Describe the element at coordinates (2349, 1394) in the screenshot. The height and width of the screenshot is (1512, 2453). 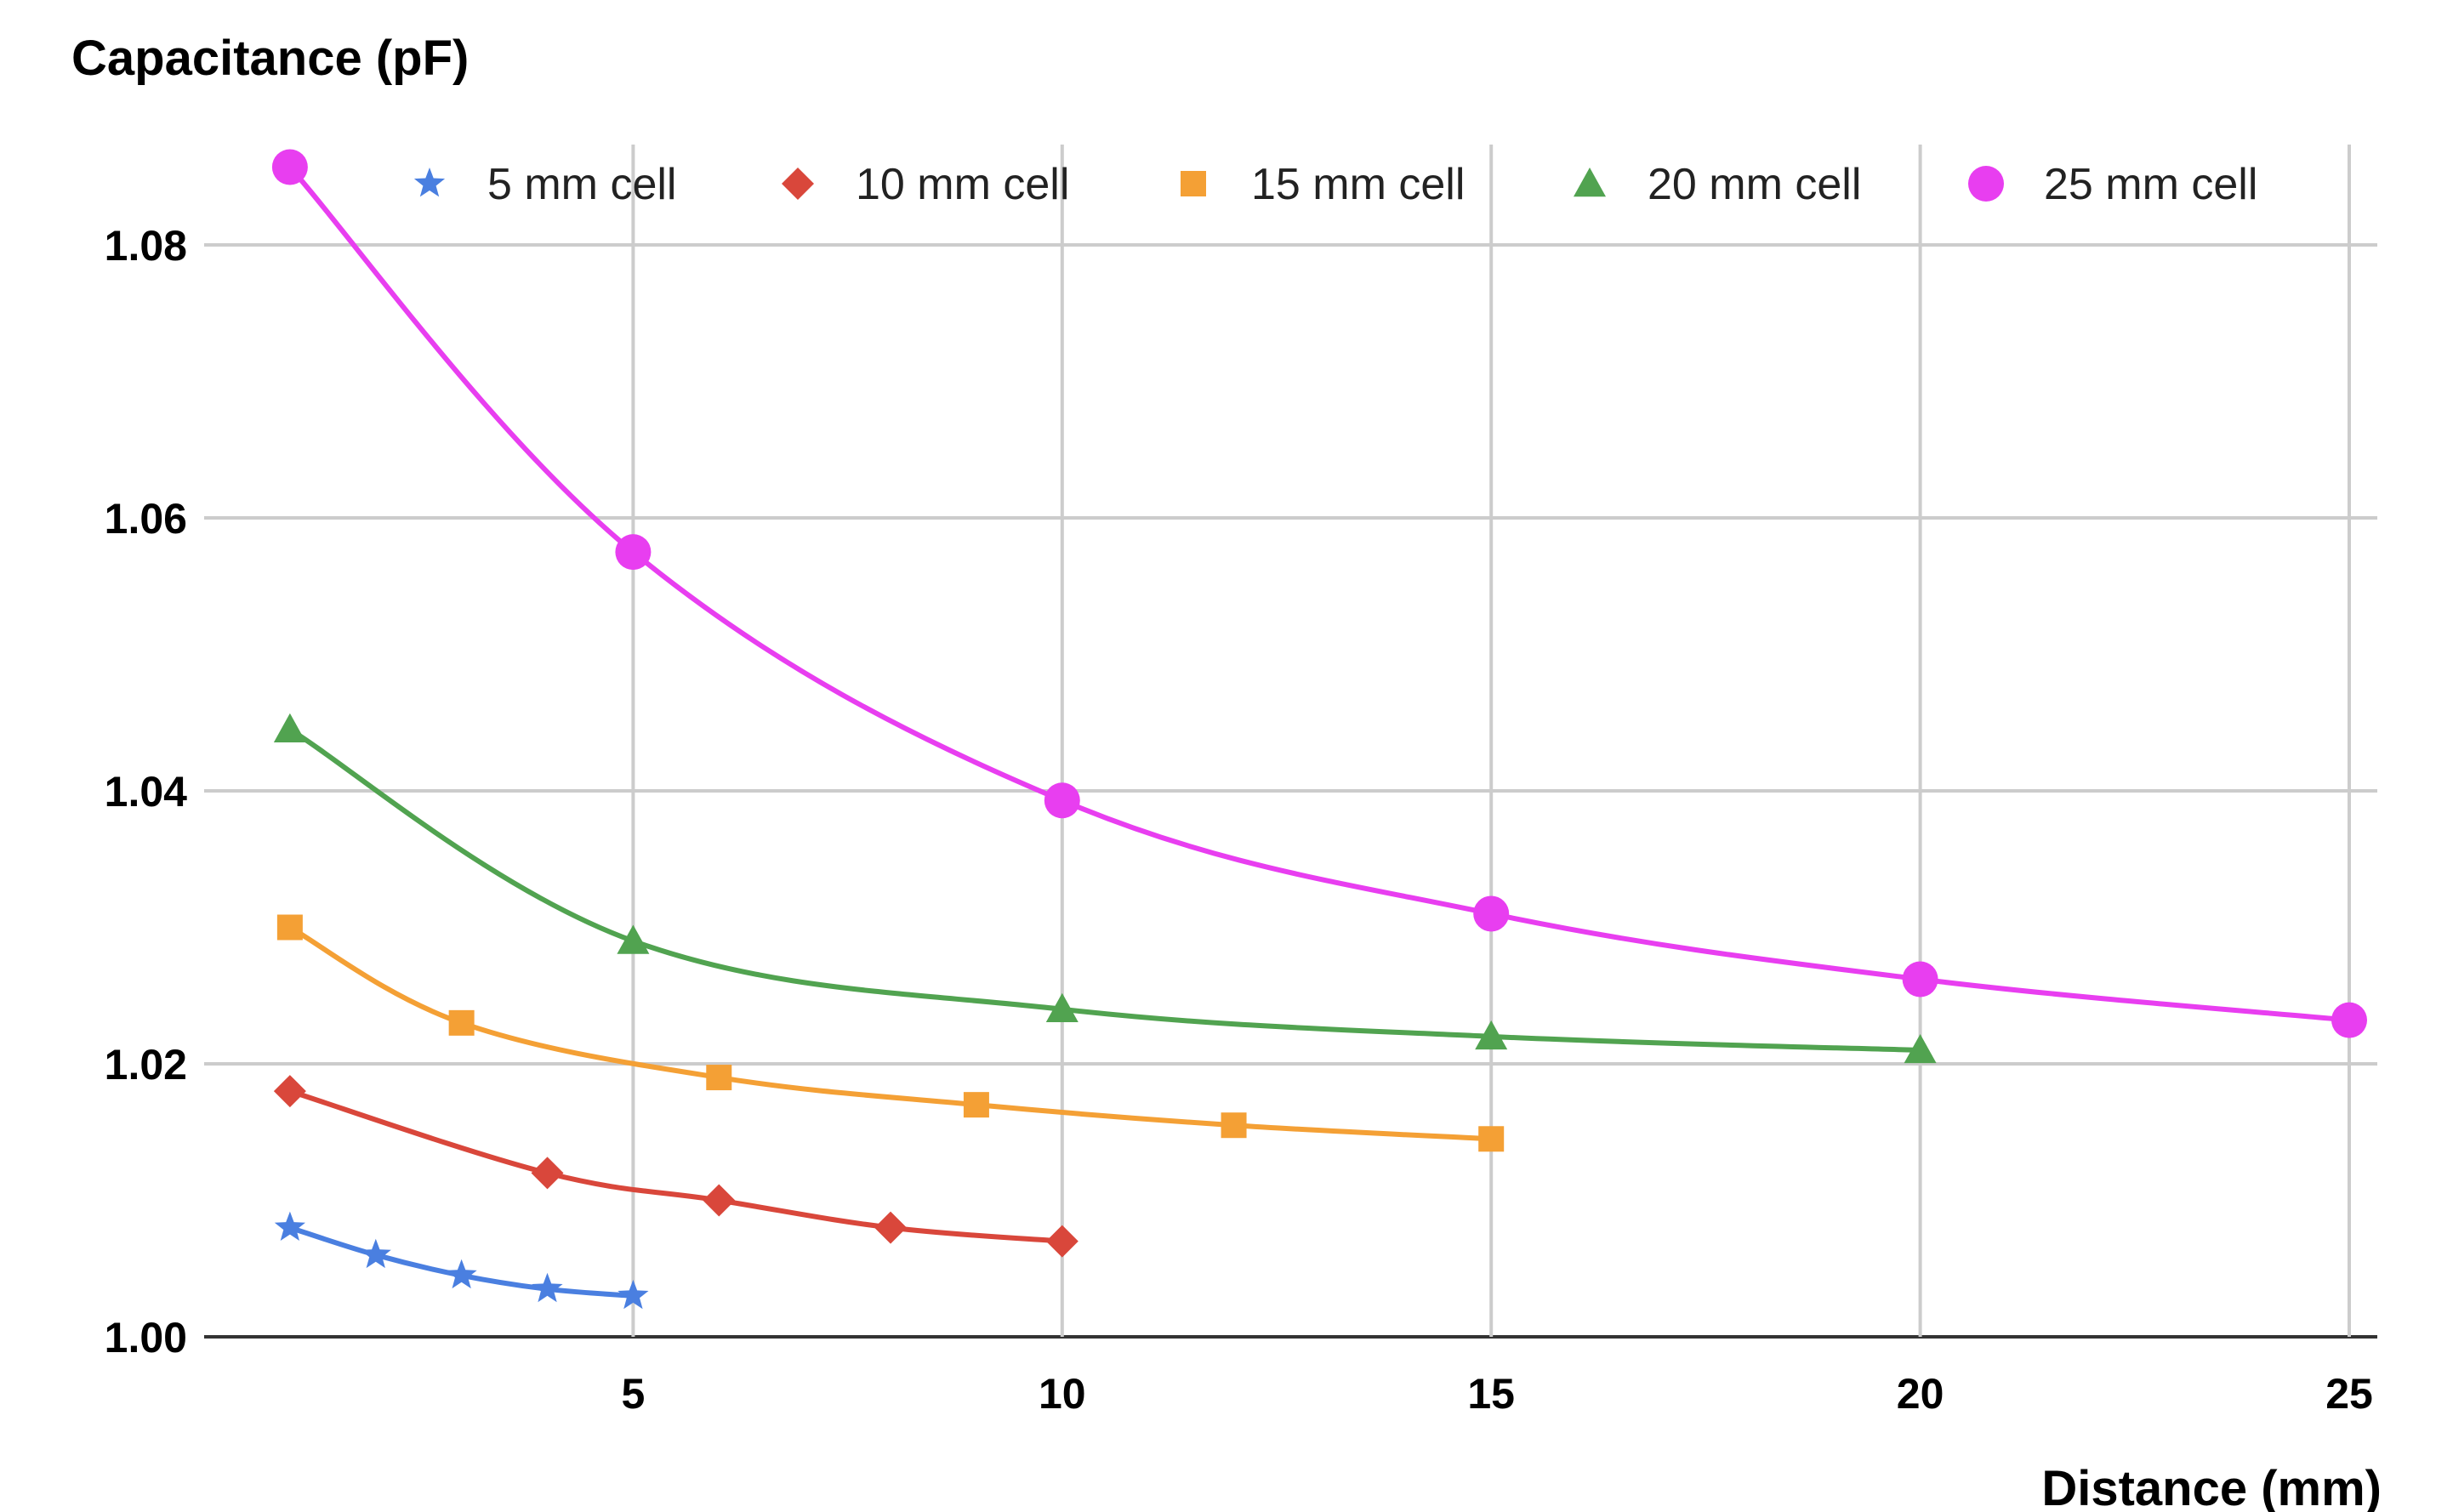
I see `x-tick-label: 25` at that location.